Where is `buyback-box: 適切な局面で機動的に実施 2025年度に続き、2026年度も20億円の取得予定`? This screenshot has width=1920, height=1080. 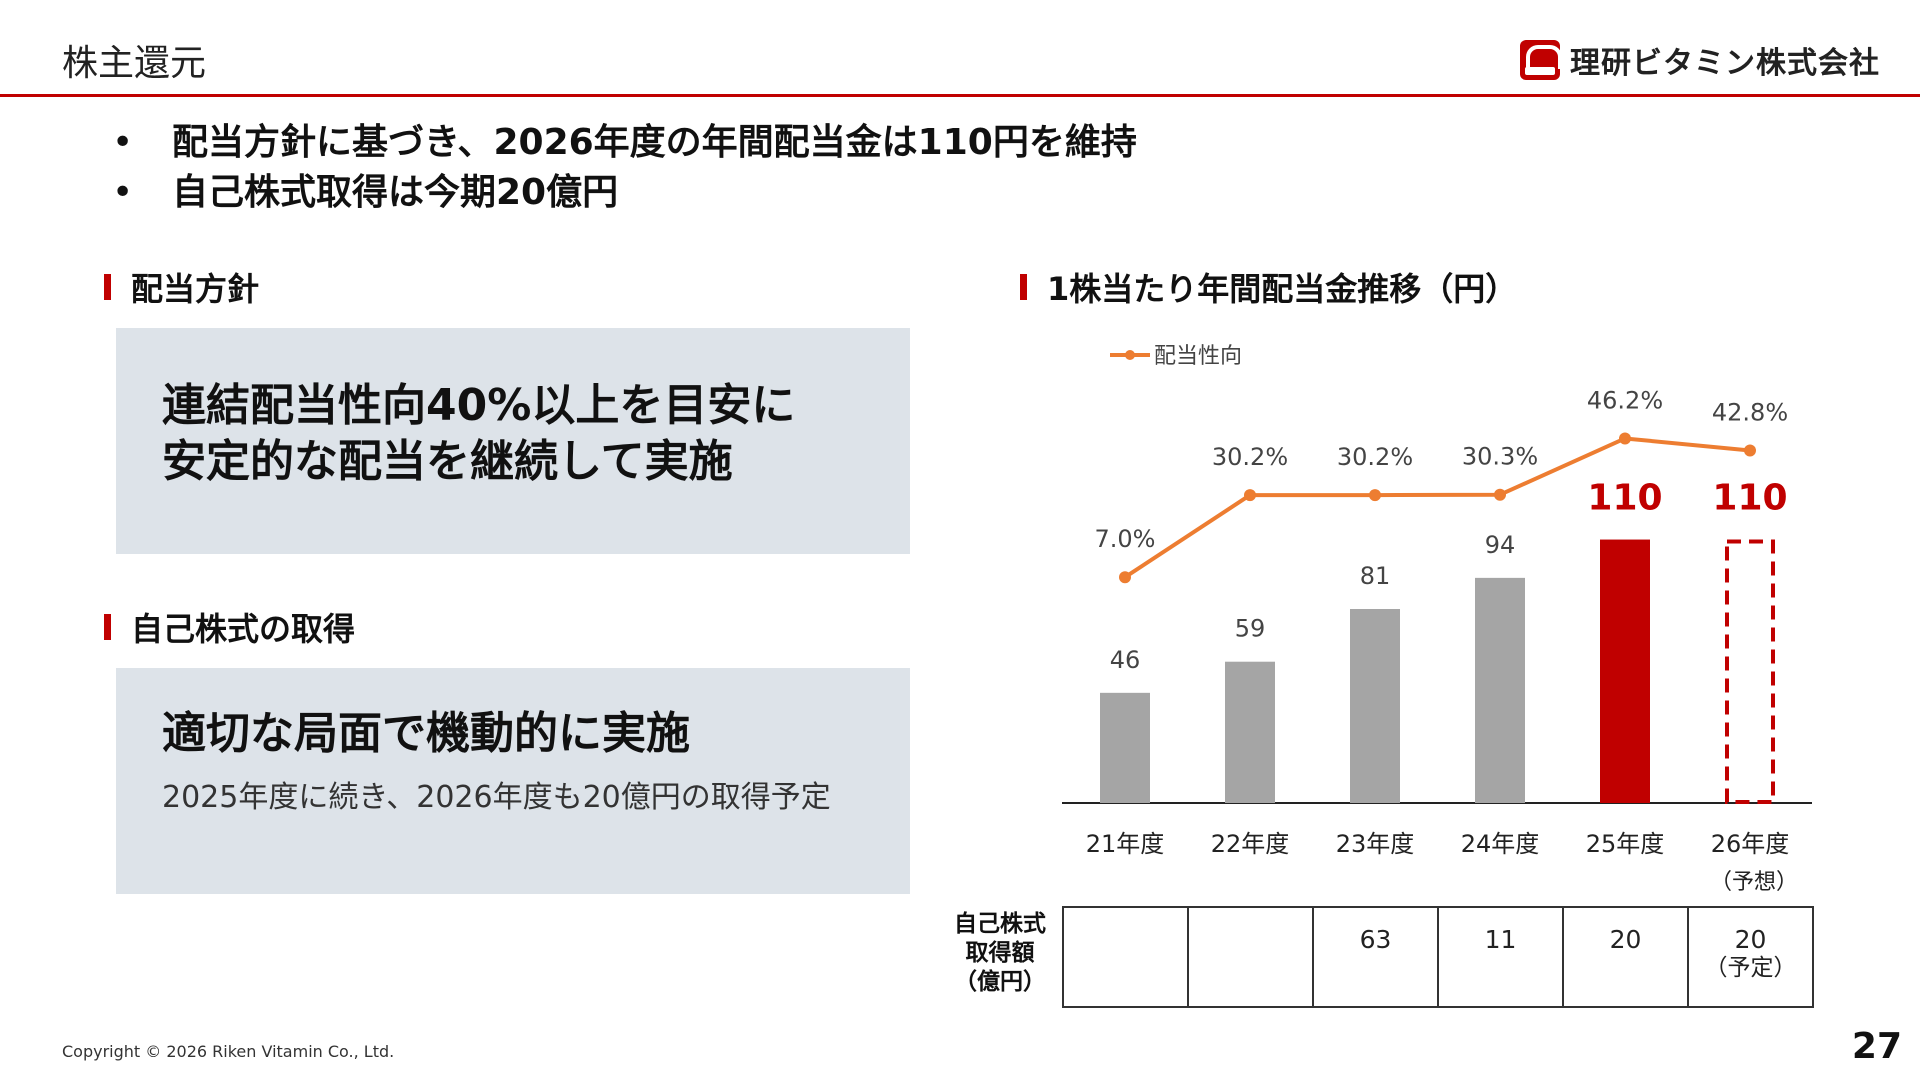
buyback-box: 適切な局面で機動的に実施 2025年度に続き、2026年度も20億円の取得予定 is located at coordinates (513, 781).